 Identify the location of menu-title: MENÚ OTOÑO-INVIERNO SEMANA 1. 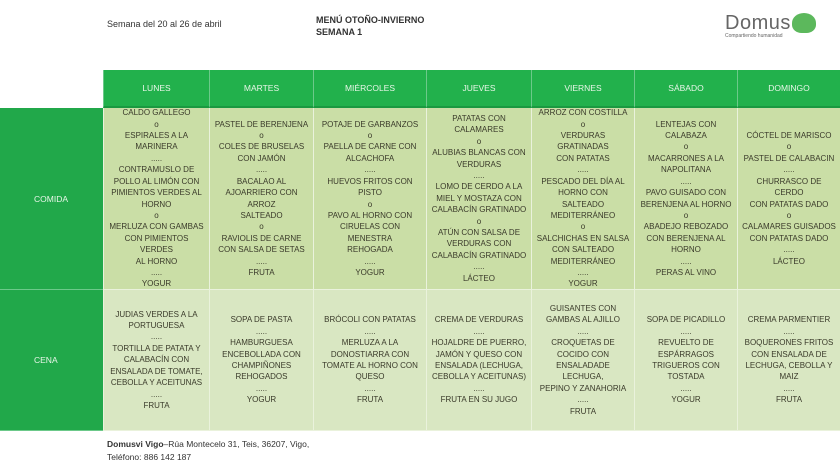
(370, 26).